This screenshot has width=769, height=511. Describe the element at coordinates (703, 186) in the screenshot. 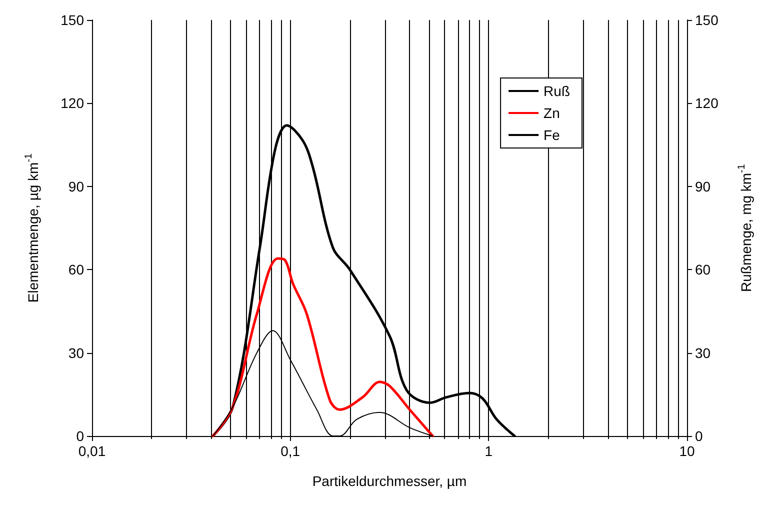

I see `y2-tick-label: 90` at that location.